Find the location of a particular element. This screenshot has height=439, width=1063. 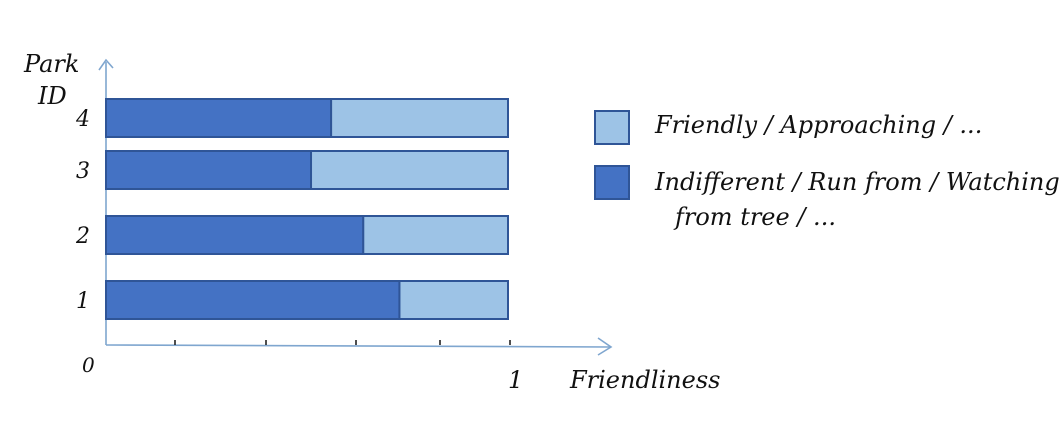

y-tick-label-3: 3 is located at coordinates (83, 171).